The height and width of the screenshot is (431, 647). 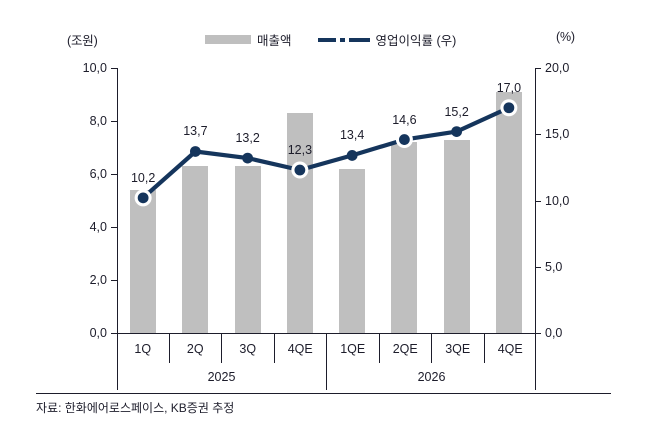 What do you see at coordinates (456, 236) in the screenshot?
I see `bar-3qe-2026` at bounding box center [456, 236].